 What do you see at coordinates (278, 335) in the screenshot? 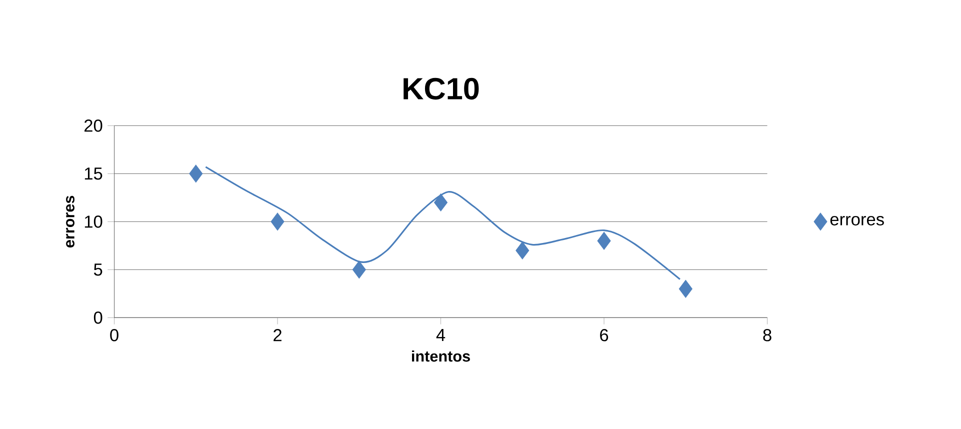
I see `x-tick-label: 2` at bounding box center [278, 335].